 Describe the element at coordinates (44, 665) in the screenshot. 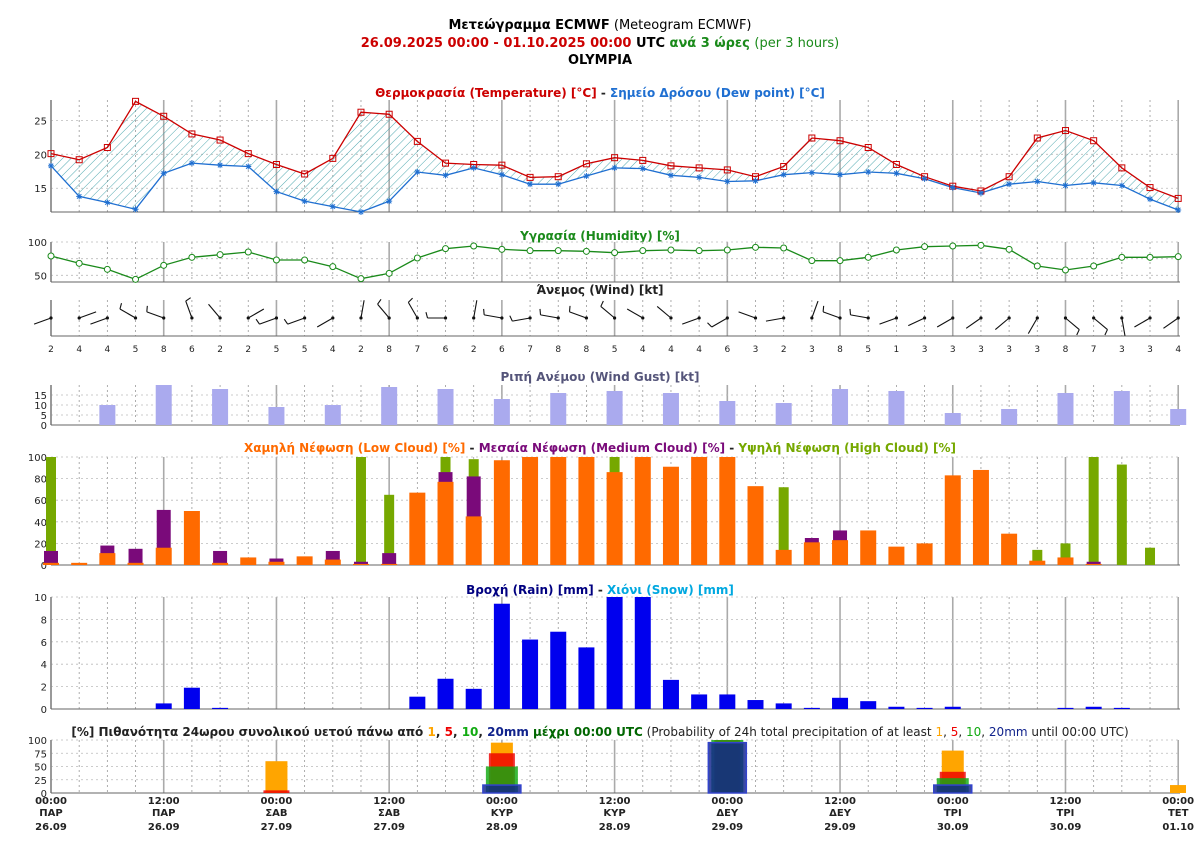

I see `precipitation-y-tick: 4` at that location.